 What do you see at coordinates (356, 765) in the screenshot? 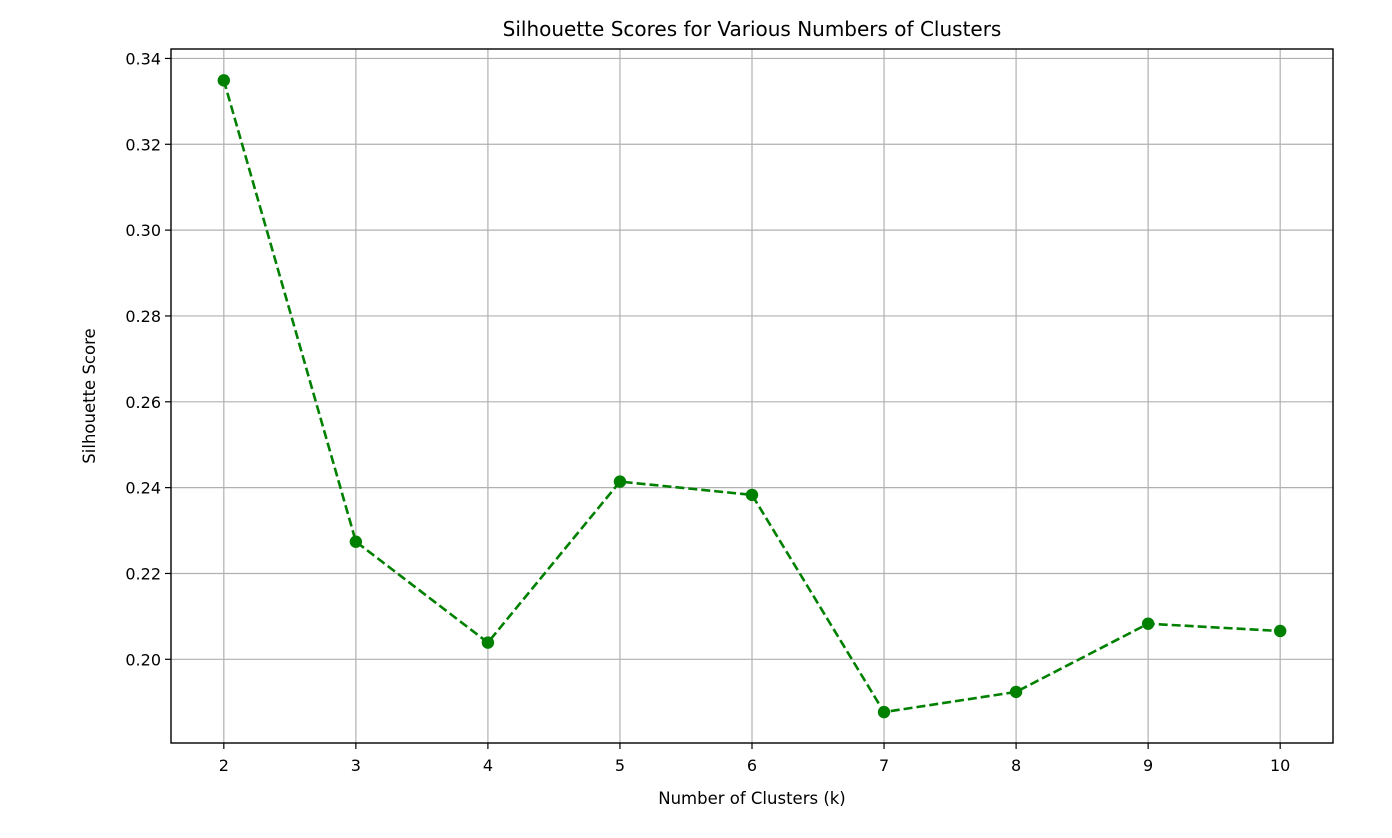
I see `x-tick-label: 3` at bounding box center [356, 765].